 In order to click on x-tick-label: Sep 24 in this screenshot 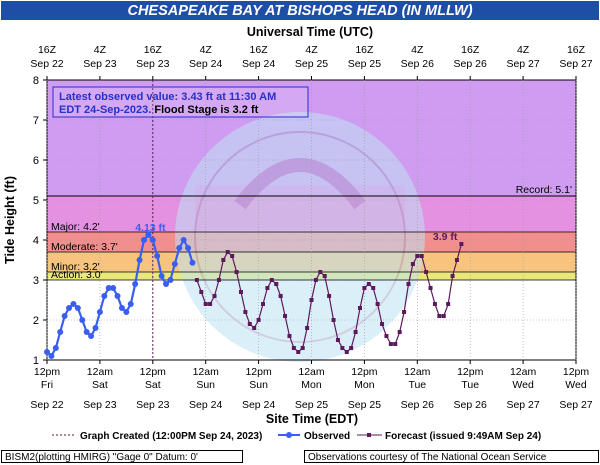, I will do `click(205, 405)`.